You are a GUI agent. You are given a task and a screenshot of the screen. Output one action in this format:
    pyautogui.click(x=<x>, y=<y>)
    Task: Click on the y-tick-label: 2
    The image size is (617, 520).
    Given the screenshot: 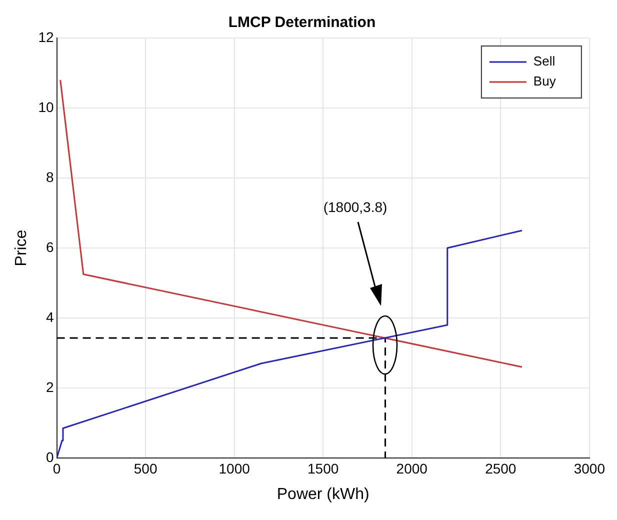 What is the action you would take?
    pyautogui.click(x=50, y=386)
    